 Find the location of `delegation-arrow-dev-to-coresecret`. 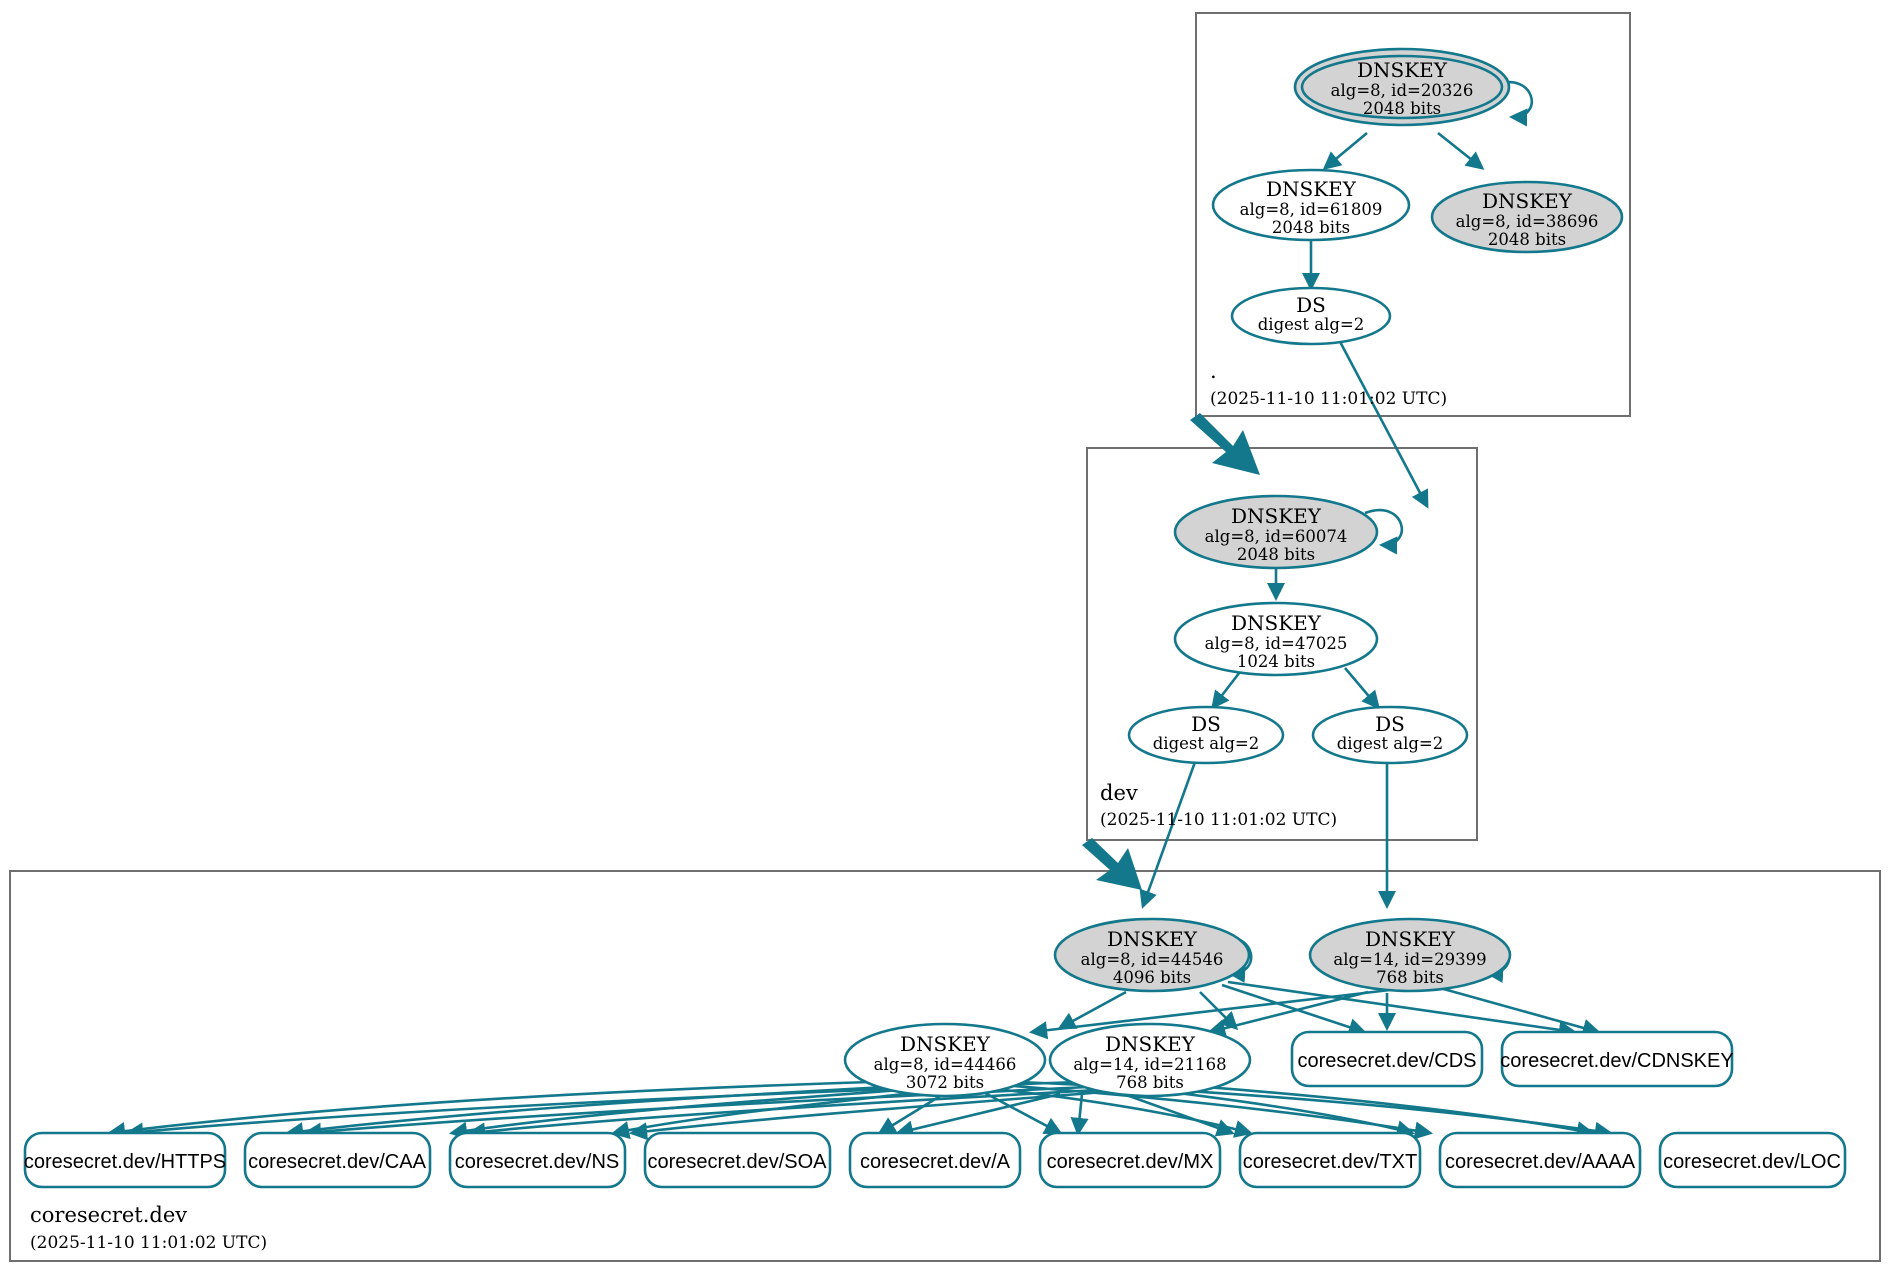

delegation-arrow-dev-to-coresecret is located at coordinates (1112, 864).